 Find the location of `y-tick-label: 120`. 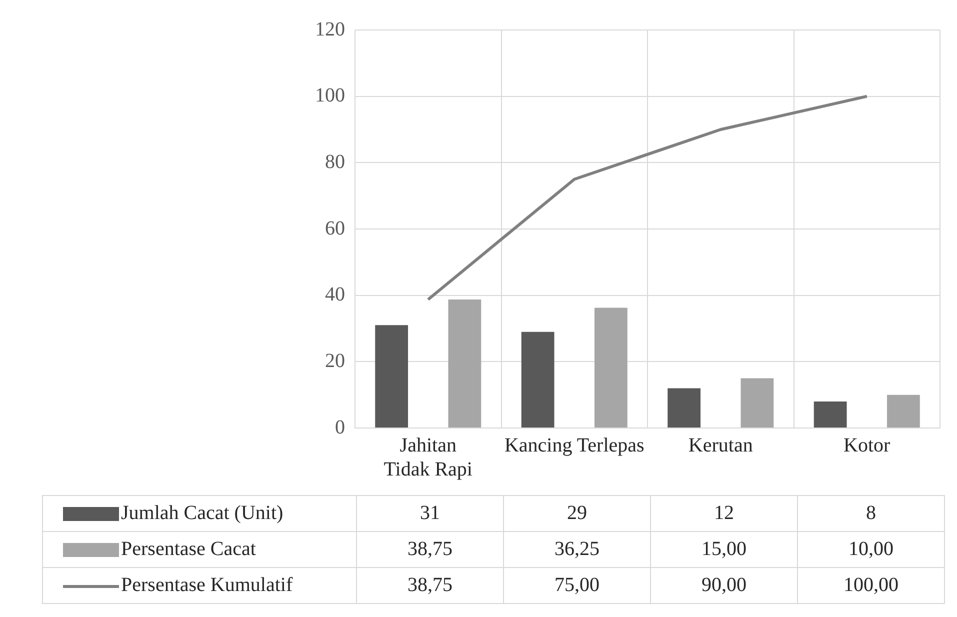

y-tick-label: 120 is located at coordinates (330, 29).